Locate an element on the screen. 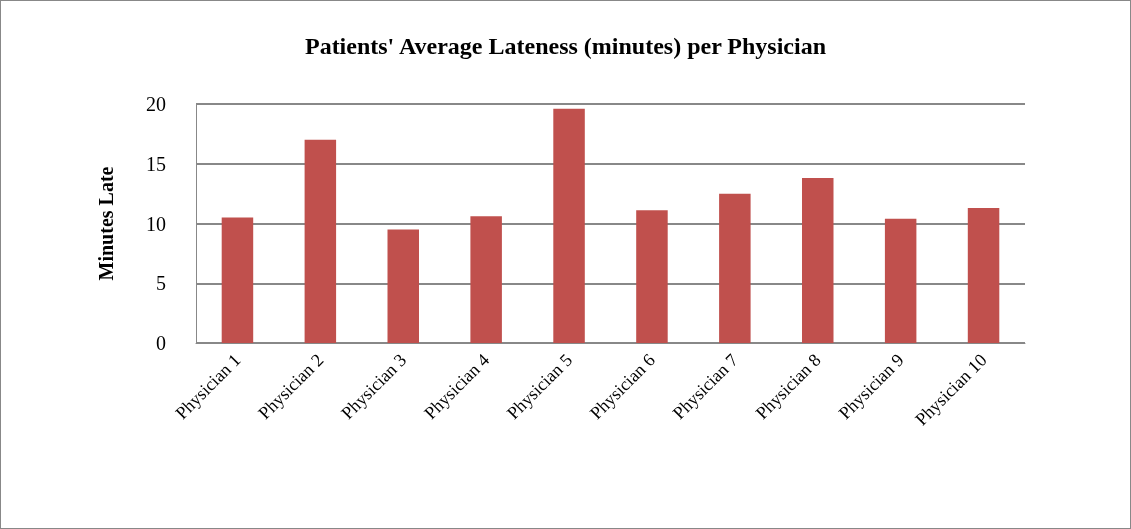 Image resolution: width=1131 pixels, height=529 pixels. y-axis-title: Minutes Late is located at coordinates (106, 223).